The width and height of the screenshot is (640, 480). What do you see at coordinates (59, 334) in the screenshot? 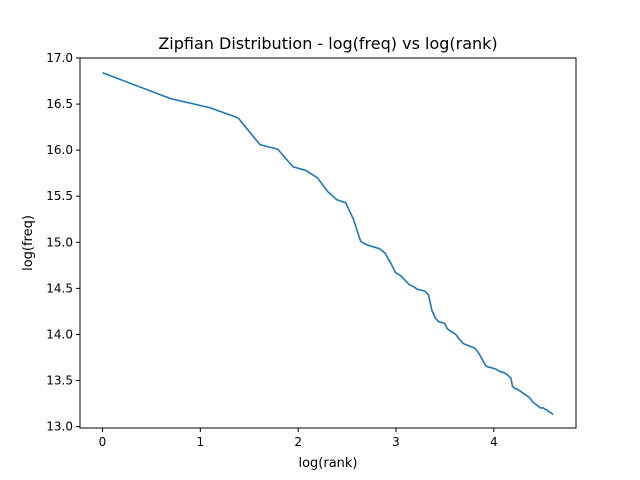
I see `y-tick-label: 14.0` at bounding box center [59, 334].